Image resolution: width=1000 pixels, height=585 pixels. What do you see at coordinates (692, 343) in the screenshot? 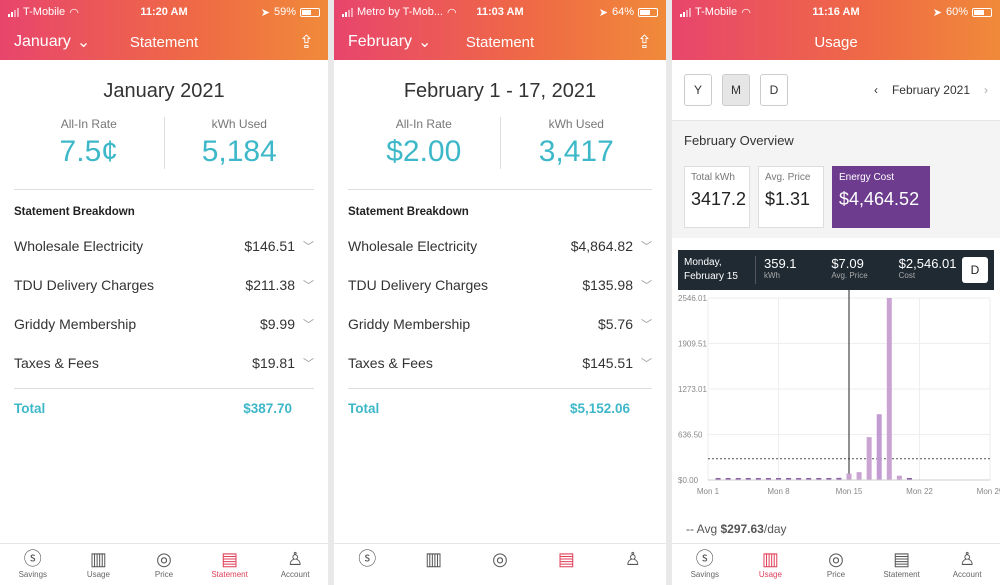
I see `y-tick-label: 1909.51` at bounding box center [692, 343].